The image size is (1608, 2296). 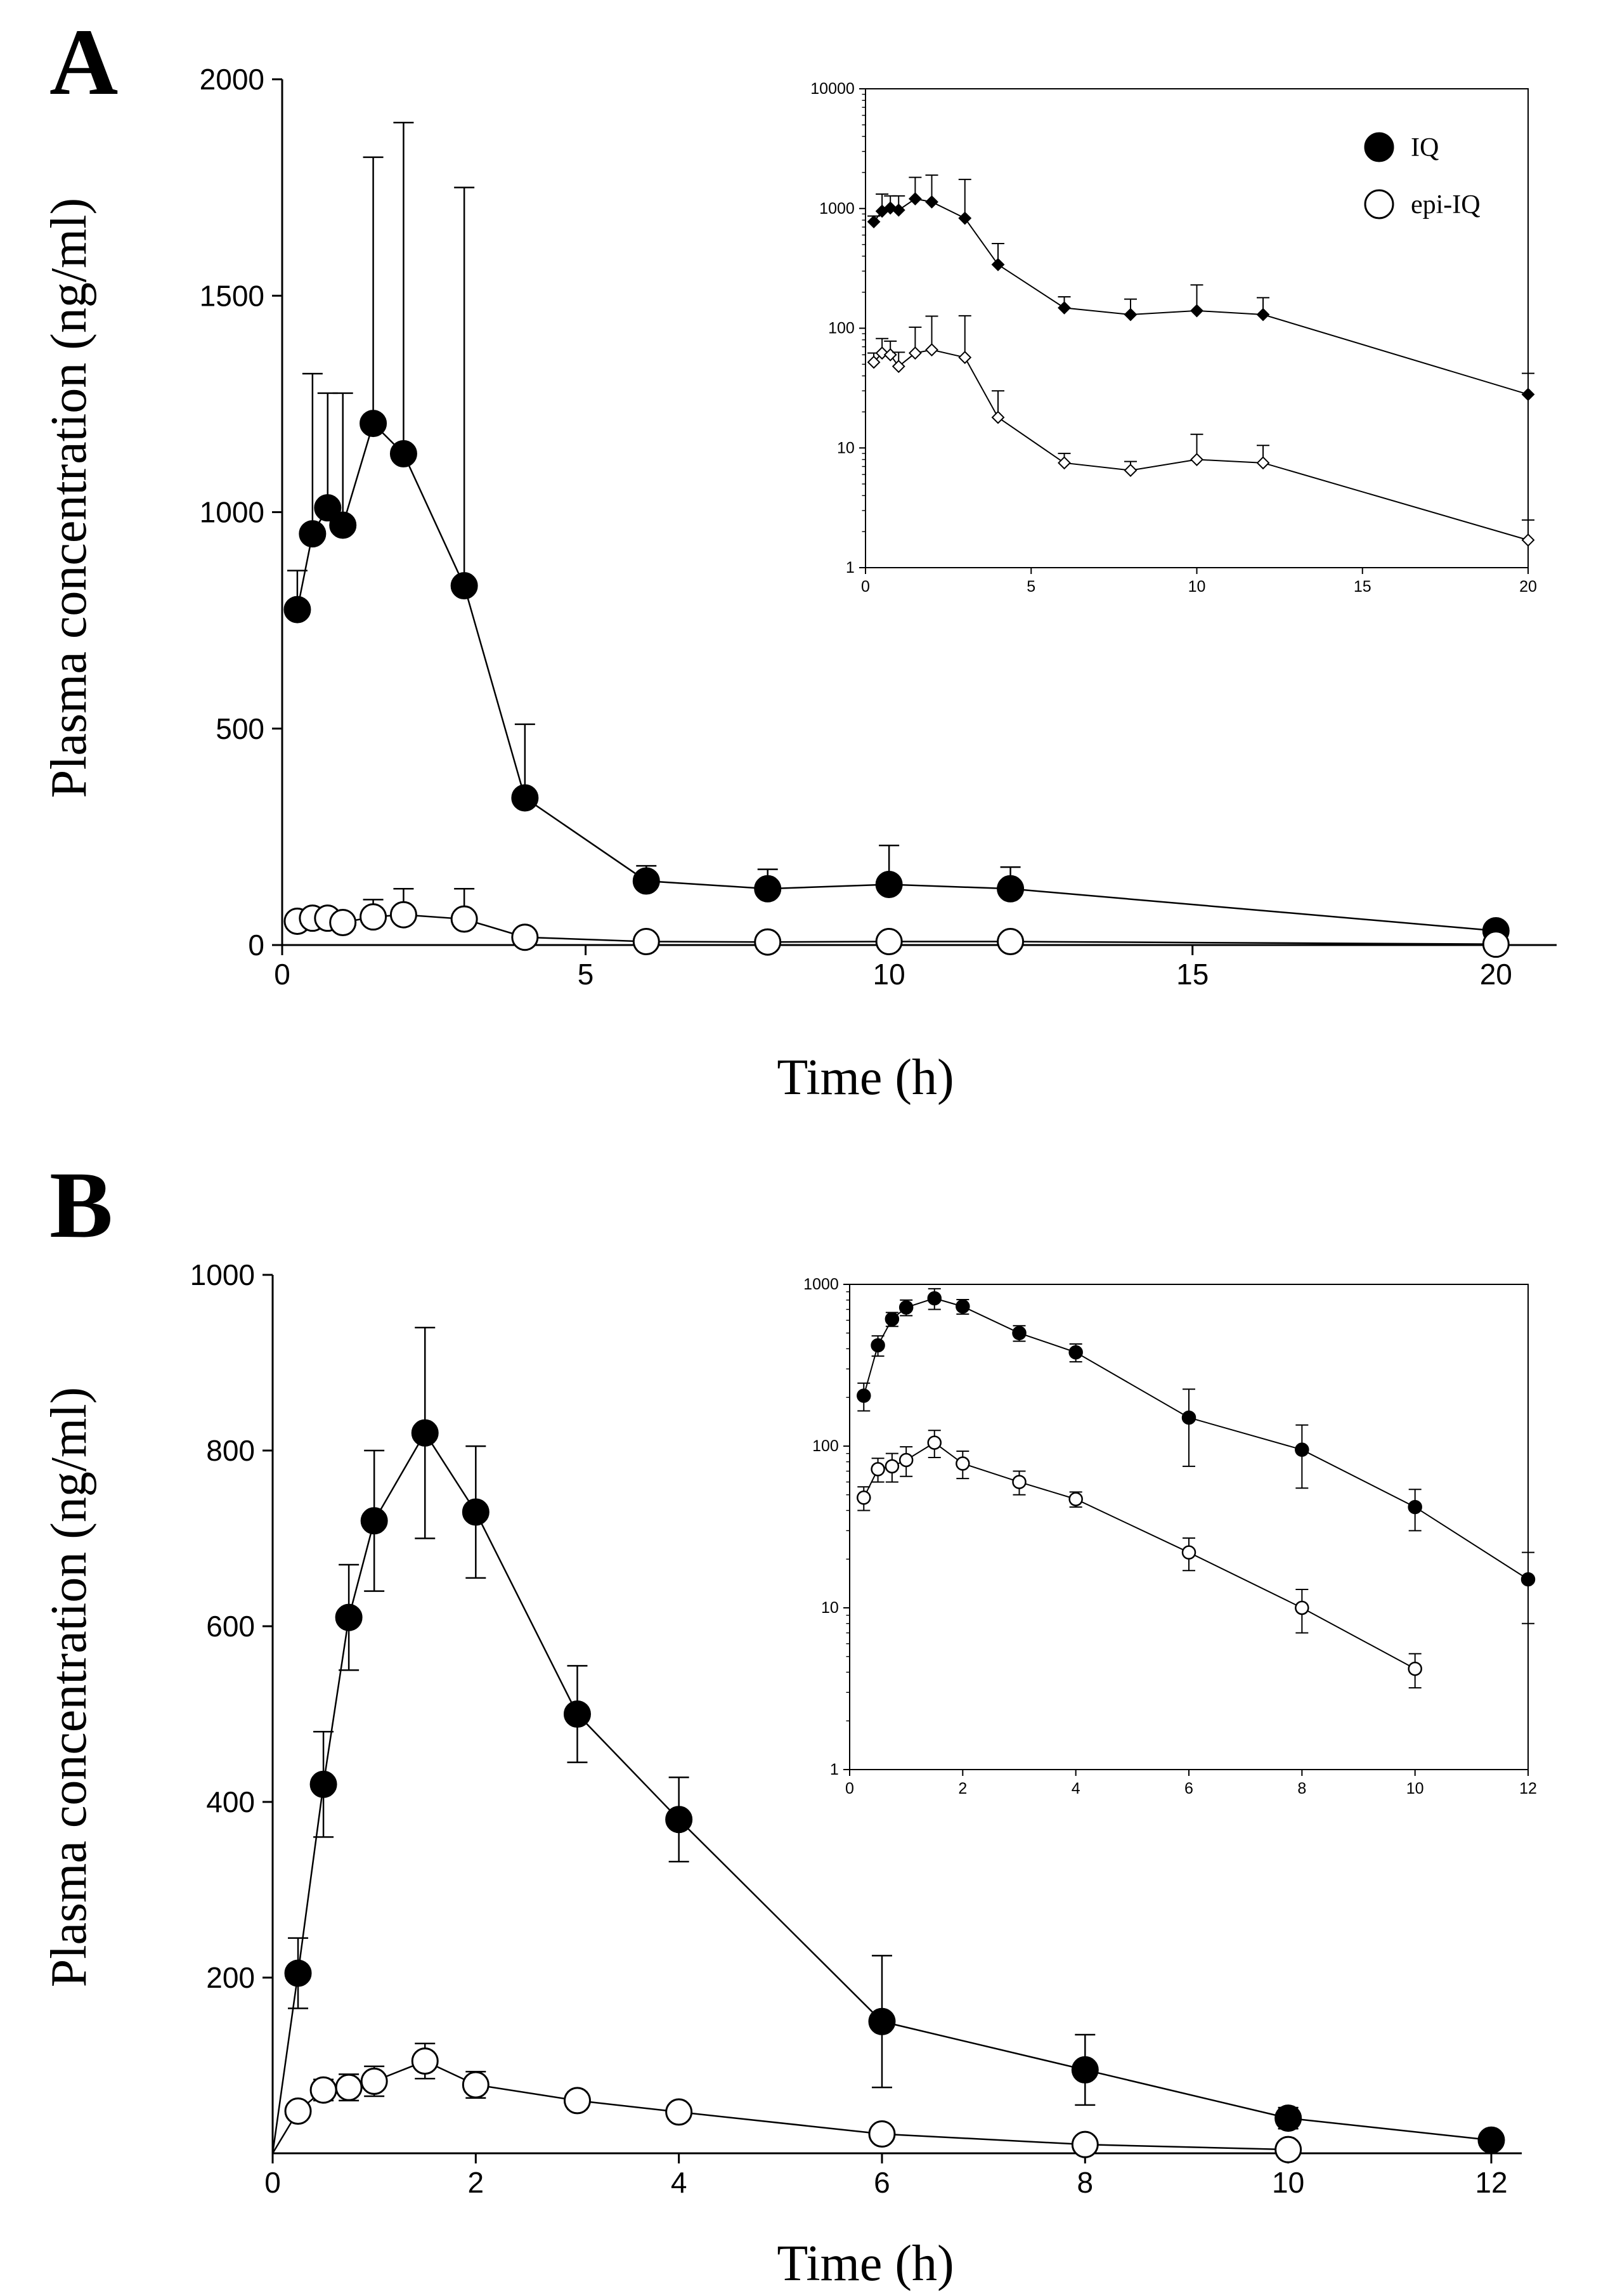 What do you see at coordinates (81, 1205) in the screenshot?
I see `panel-b-label: B` at bounding box center [81, 1205].